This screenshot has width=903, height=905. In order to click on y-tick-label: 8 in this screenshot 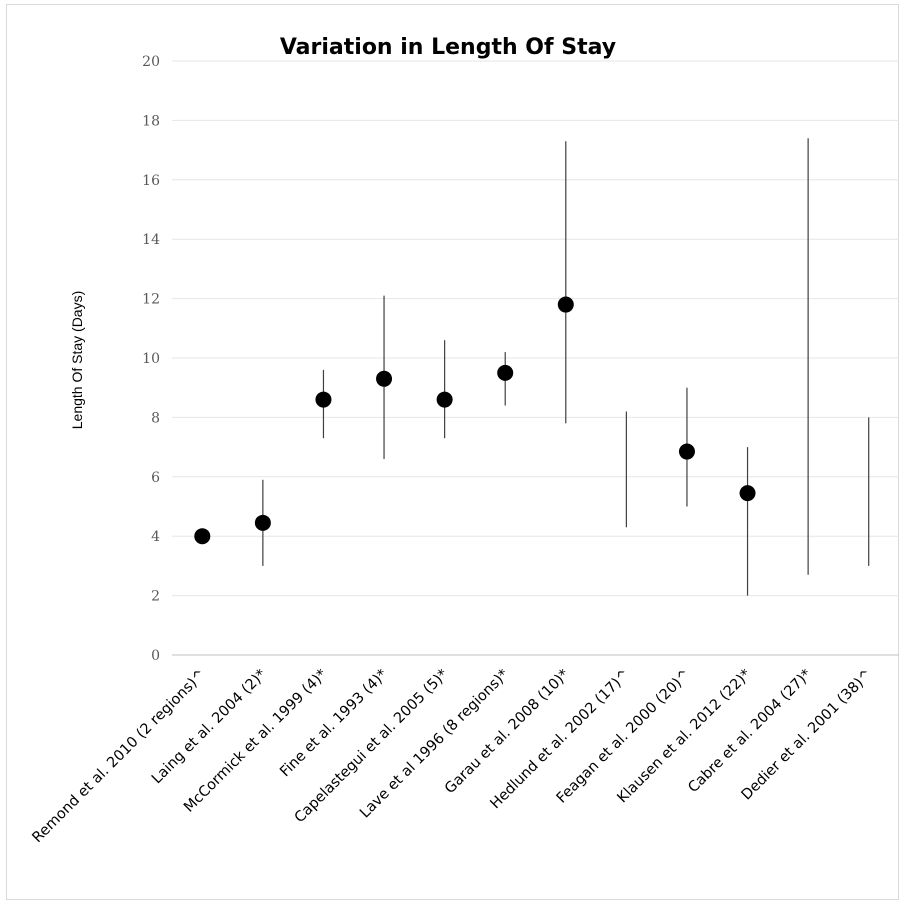, I will do `click(155, 418)`.